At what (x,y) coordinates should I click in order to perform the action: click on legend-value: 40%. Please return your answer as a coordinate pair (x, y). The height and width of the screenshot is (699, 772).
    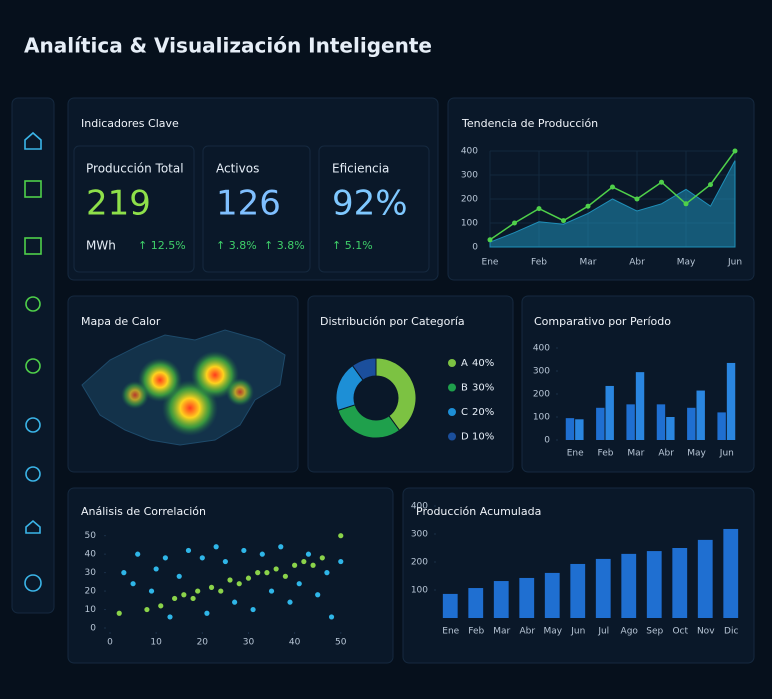
    Looking at the image, I should click on (483, 363).